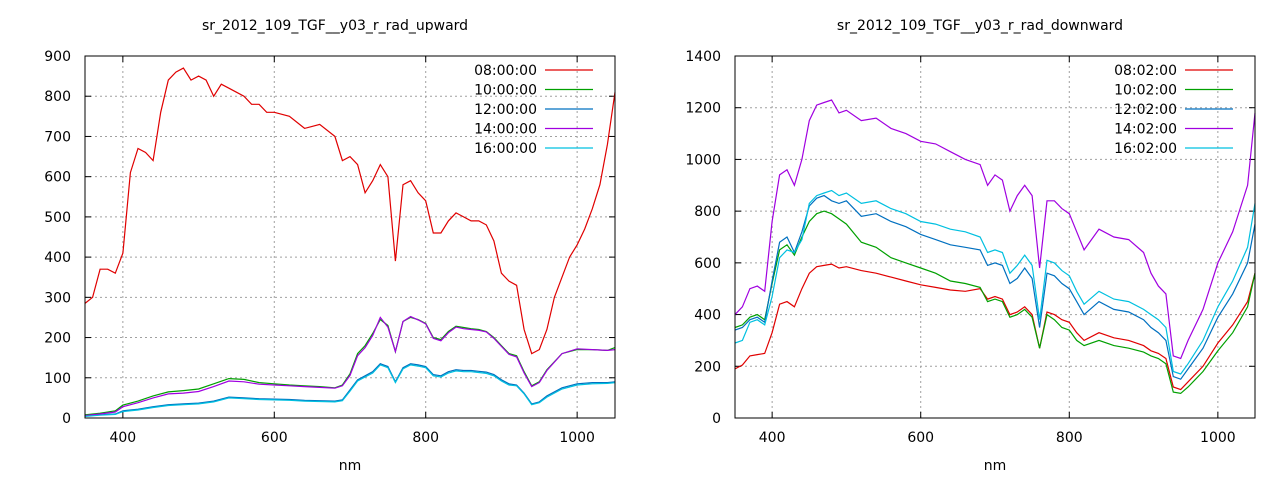 Image resolution: width=1280 pixels, height=480 pixels. What do you see at coordinates (703, 57) in the screenshot?
I see `y-tick-label: 1400` at bounding box center [703, 57].